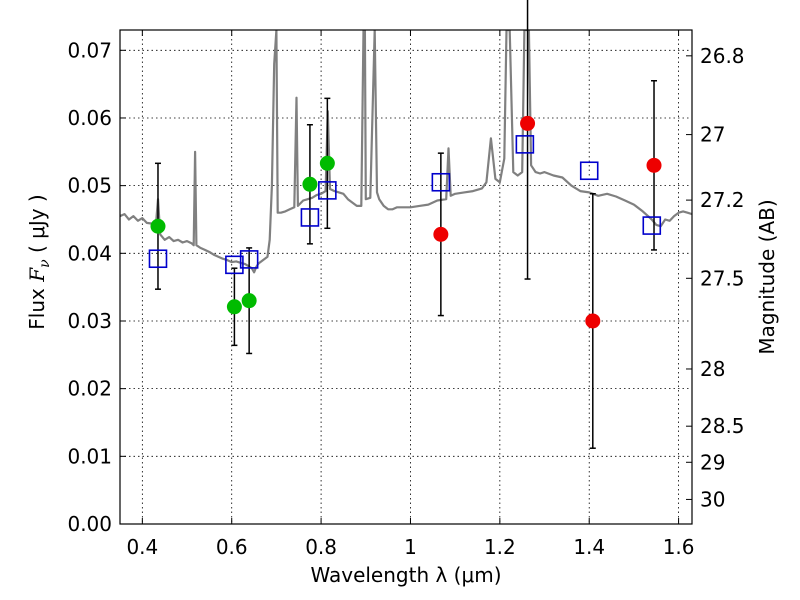 The height and width of the screenshot is (600, 800). What do you see at coordinates (722, 426) in the screenshot?
I see `magnitude-tick-label: 28.5` at bounding box center [722, 426].